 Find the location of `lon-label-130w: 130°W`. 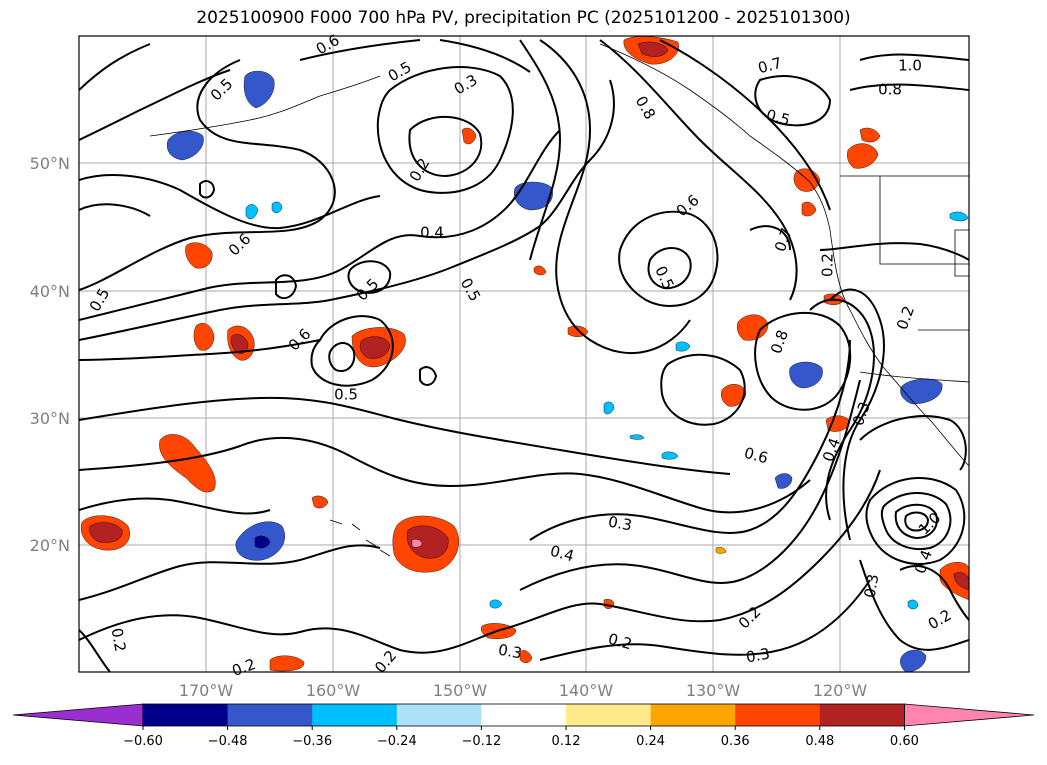

lon-label-130w: 130°W is located at coordinates (713, 690).